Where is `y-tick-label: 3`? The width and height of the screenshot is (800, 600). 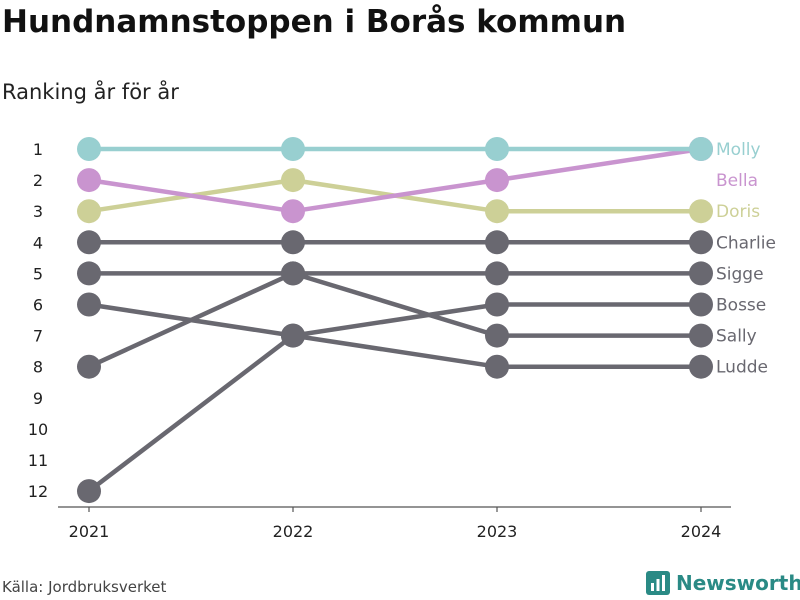
y-tick-label: 3 is located at coordinates (38, 211).